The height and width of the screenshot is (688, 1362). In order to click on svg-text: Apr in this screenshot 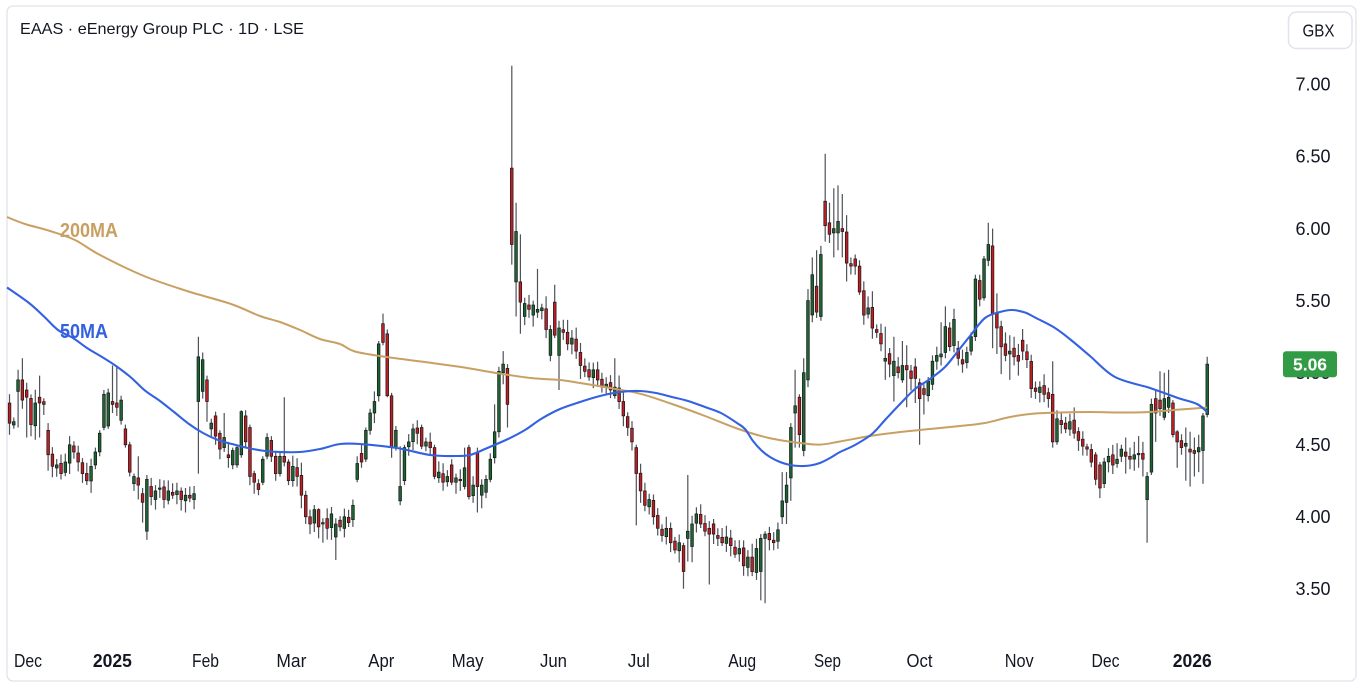, I will do `click(381, 661)`.